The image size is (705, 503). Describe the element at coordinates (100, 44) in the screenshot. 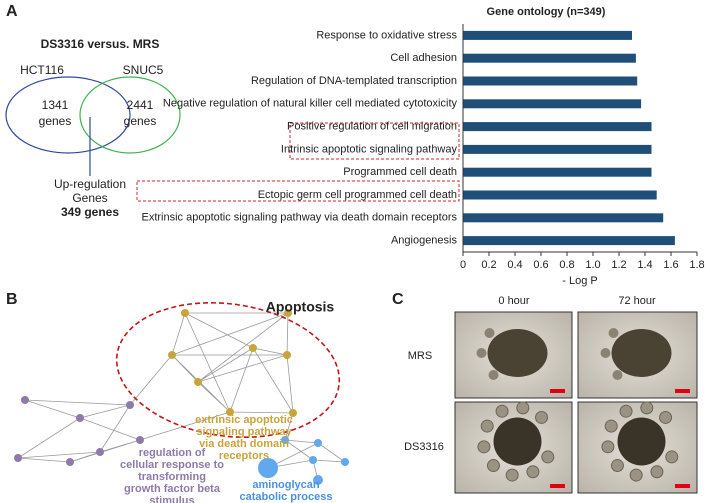

I see `venn-title: DS3316 versus. MRS` at that location.